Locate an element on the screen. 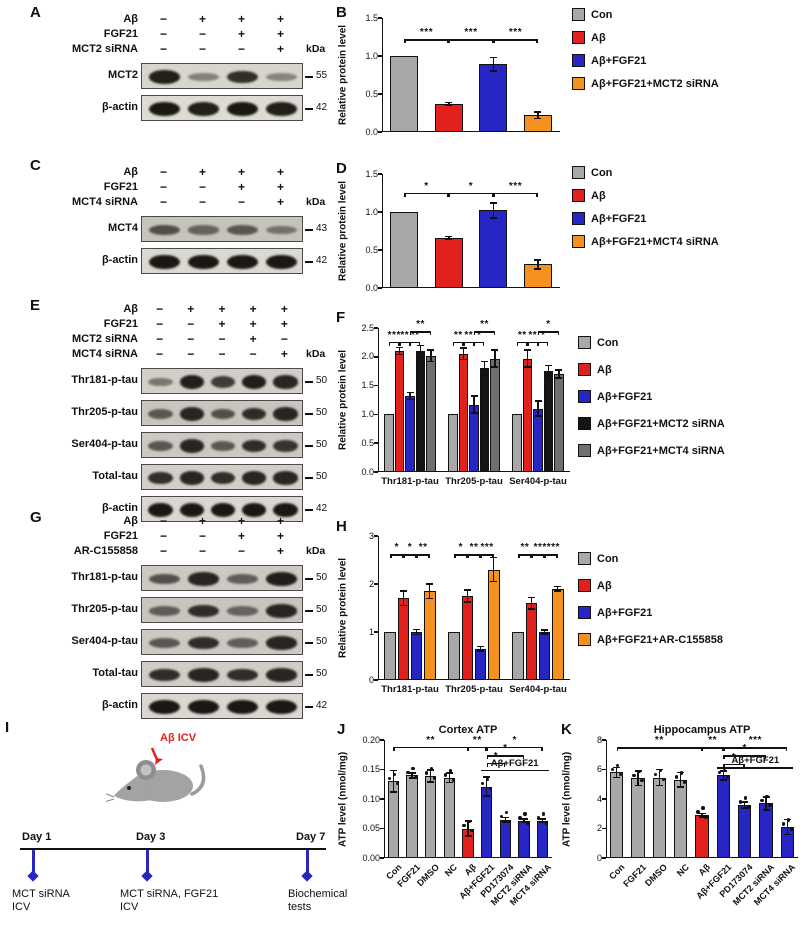  legend-item: Aβ is located at coordinates (589, 195).